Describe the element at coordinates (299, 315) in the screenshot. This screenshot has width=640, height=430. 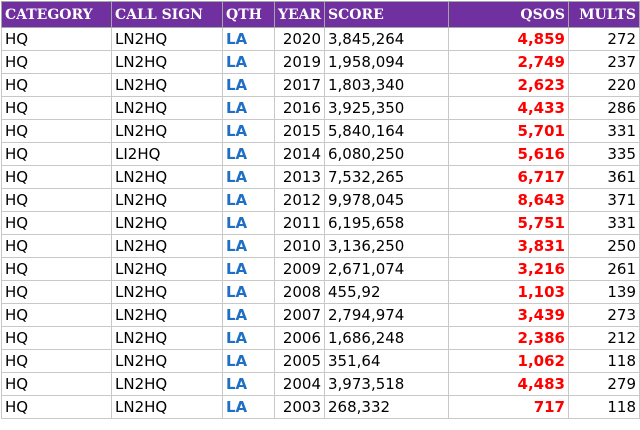
I see `cell-year: 2007` at that location.